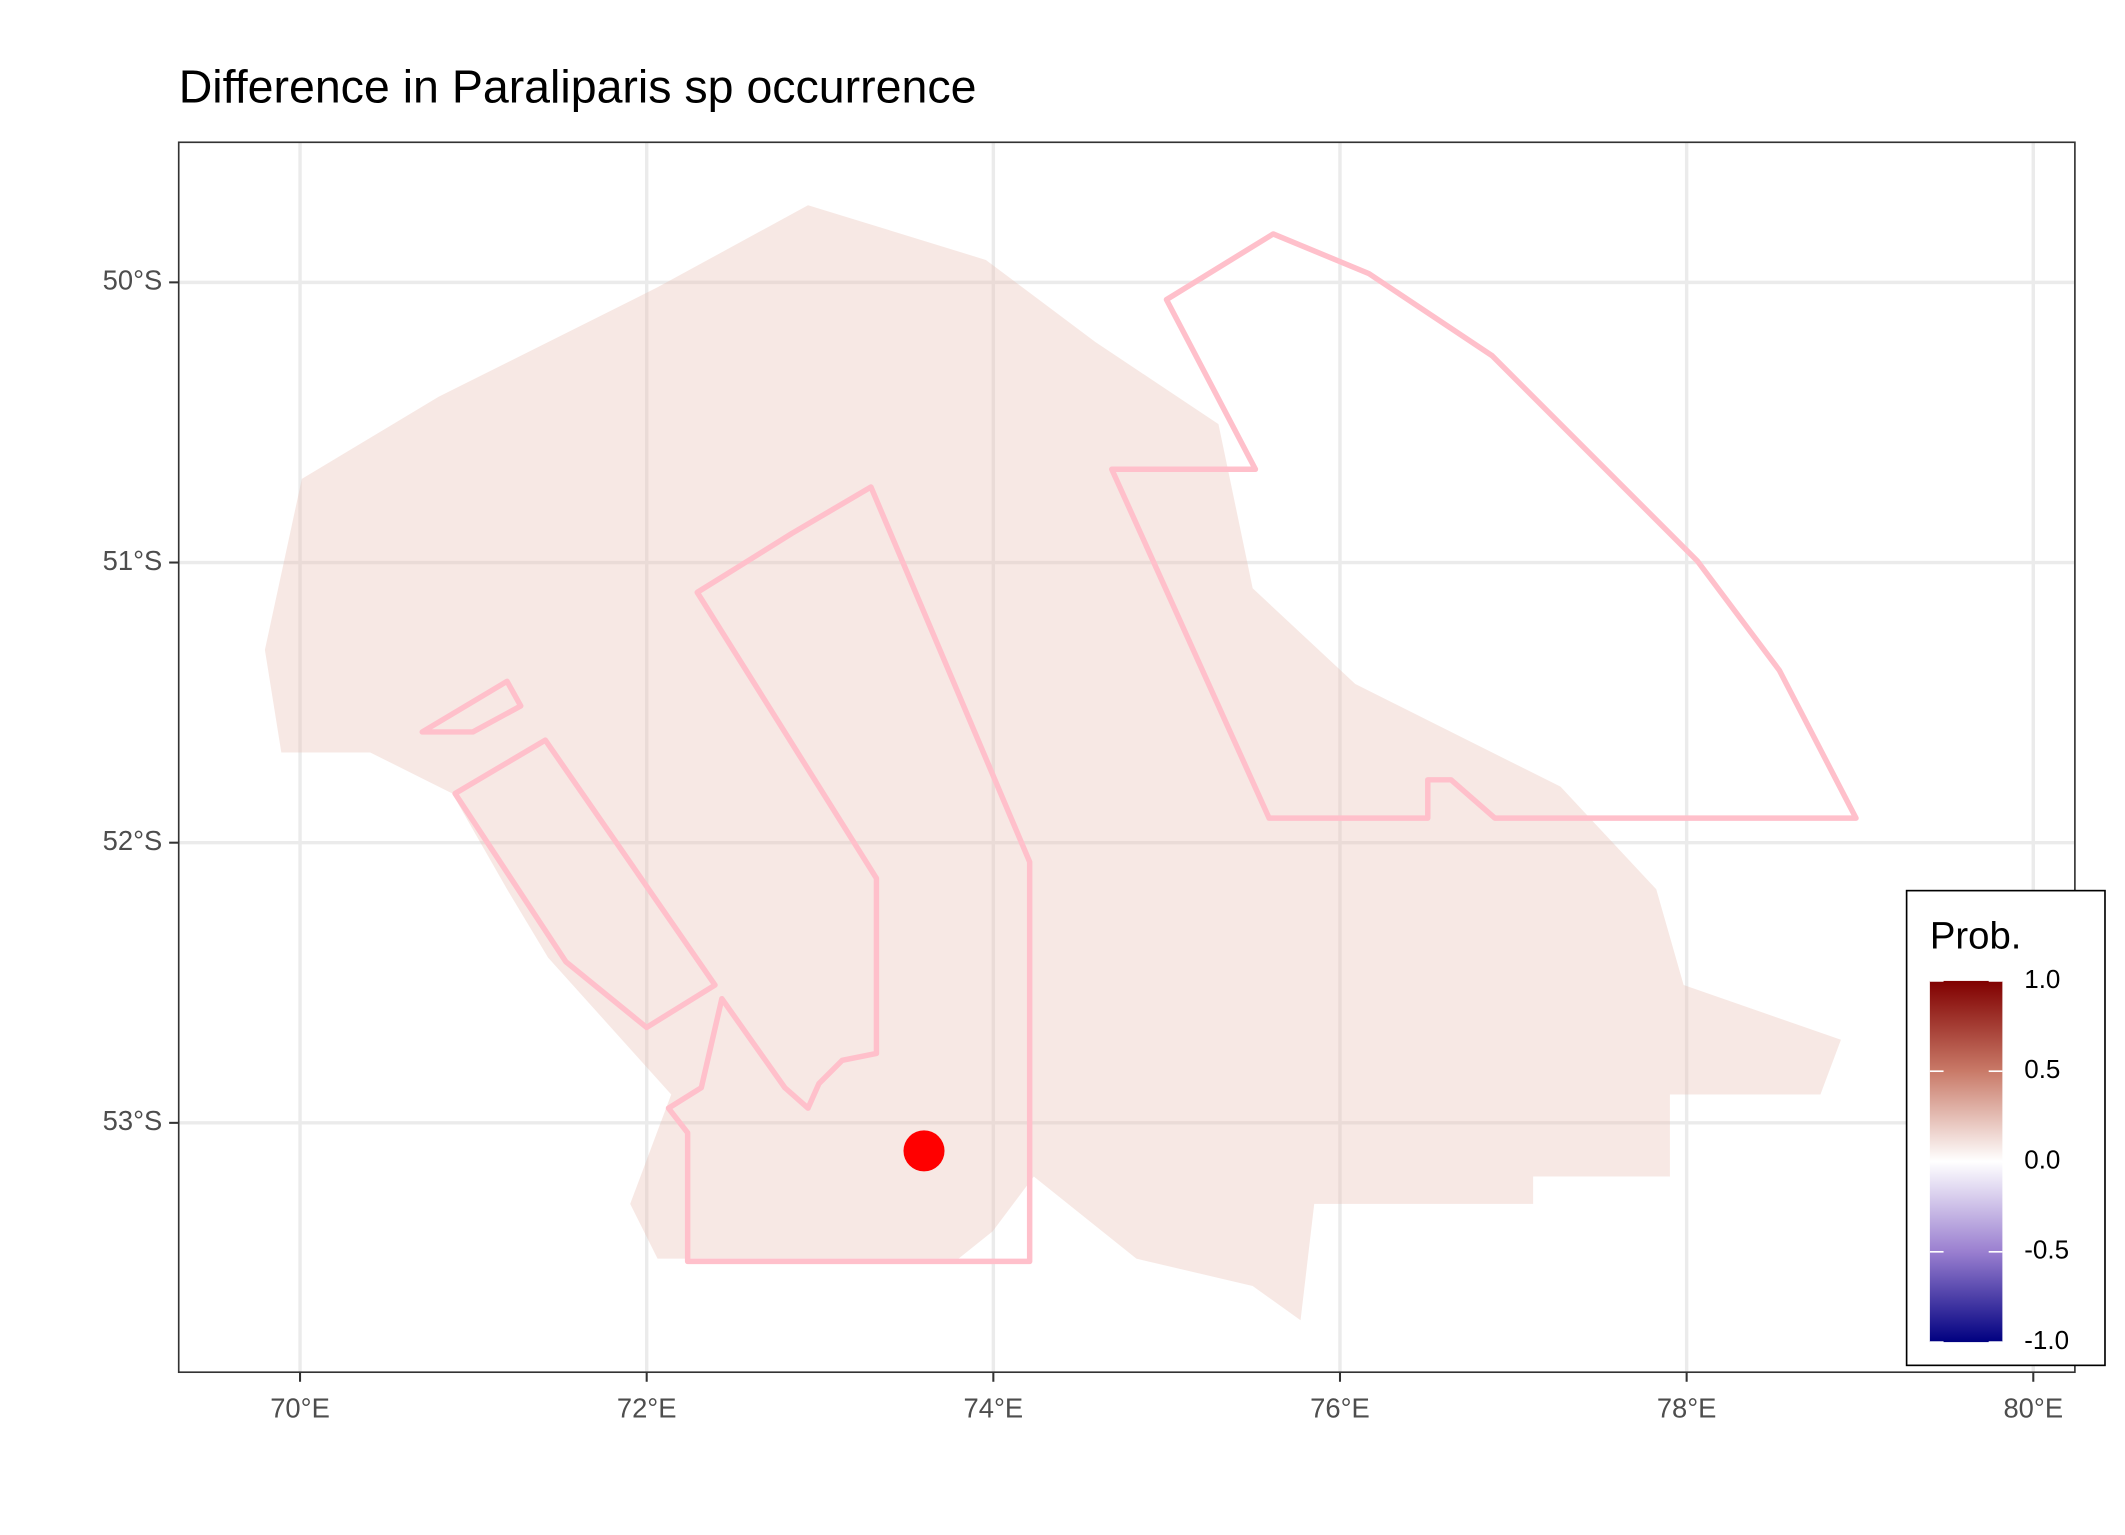 The height and width of the screenshot is (1535, 2125). Describe the element at coordinates (924, 1151) in the screenshot. I see `location-point` at that location.